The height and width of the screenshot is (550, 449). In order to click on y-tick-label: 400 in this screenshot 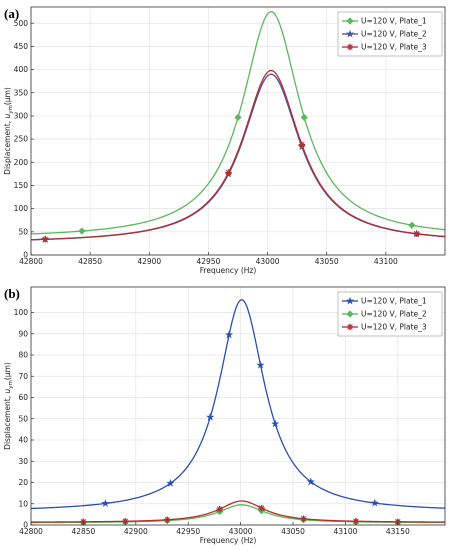, I will do `click(21, 69)`.